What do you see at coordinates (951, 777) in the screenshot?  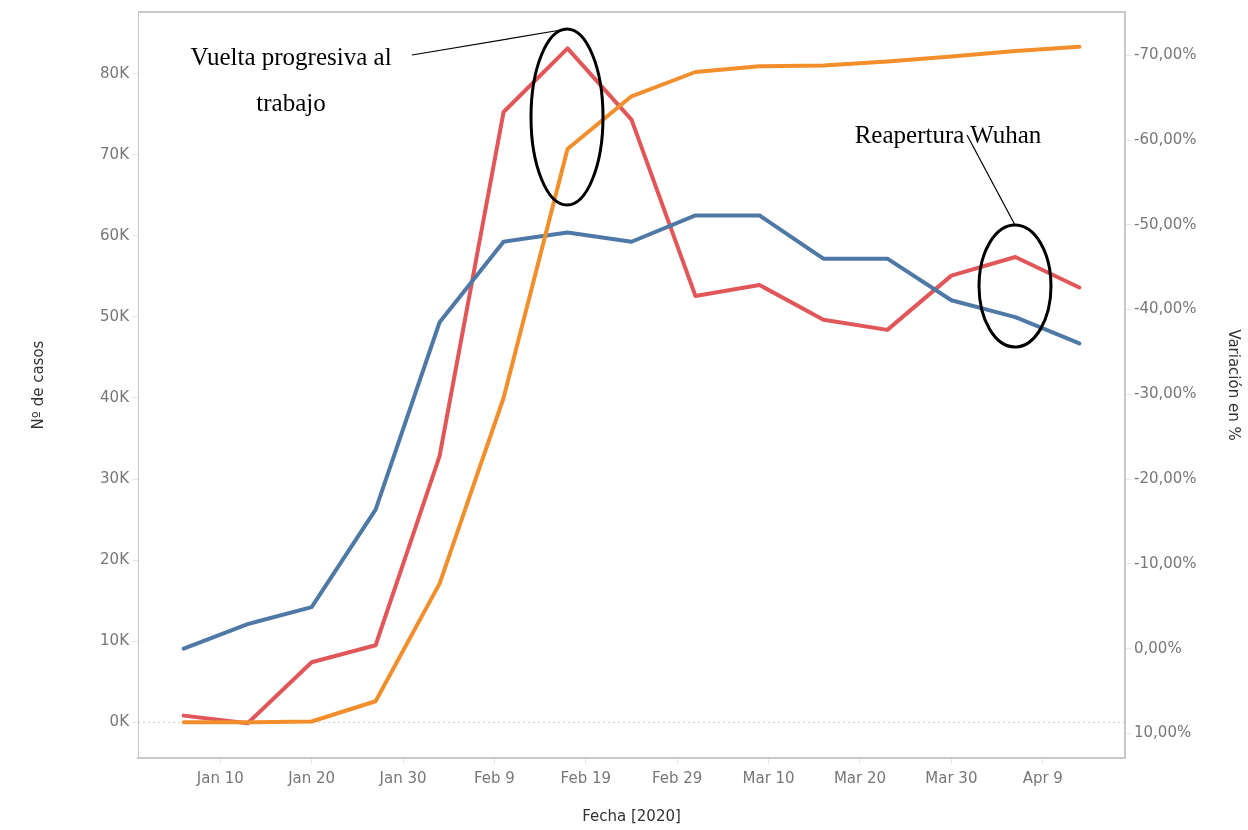 I see `x-tick-label: Mar 30` at bounding box center [951, 777].